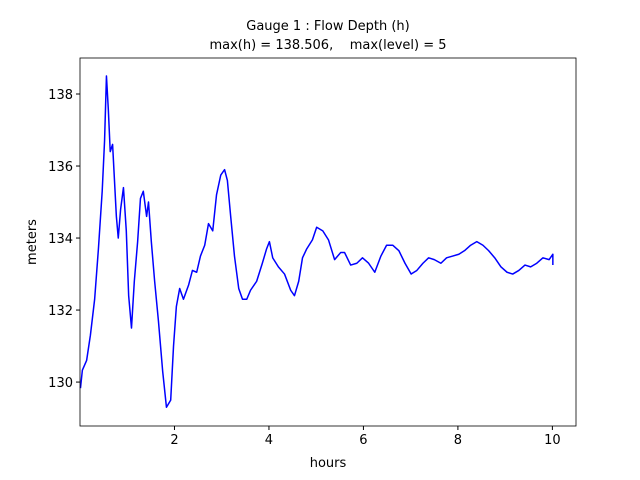 The image size is (640, 480). What do you see at coordinates (174, 440) in the screenshot?
I see `x-tick-label: 2` at bounding box center [174, 440].